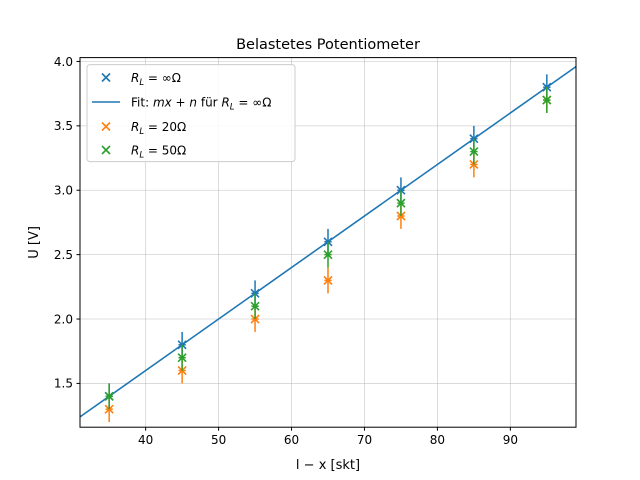  What do you see at coordinates (328, 437) in the screenshot?
I see `x-axis: 40 50 60 70 80 90` at bounding box center [328, 437].